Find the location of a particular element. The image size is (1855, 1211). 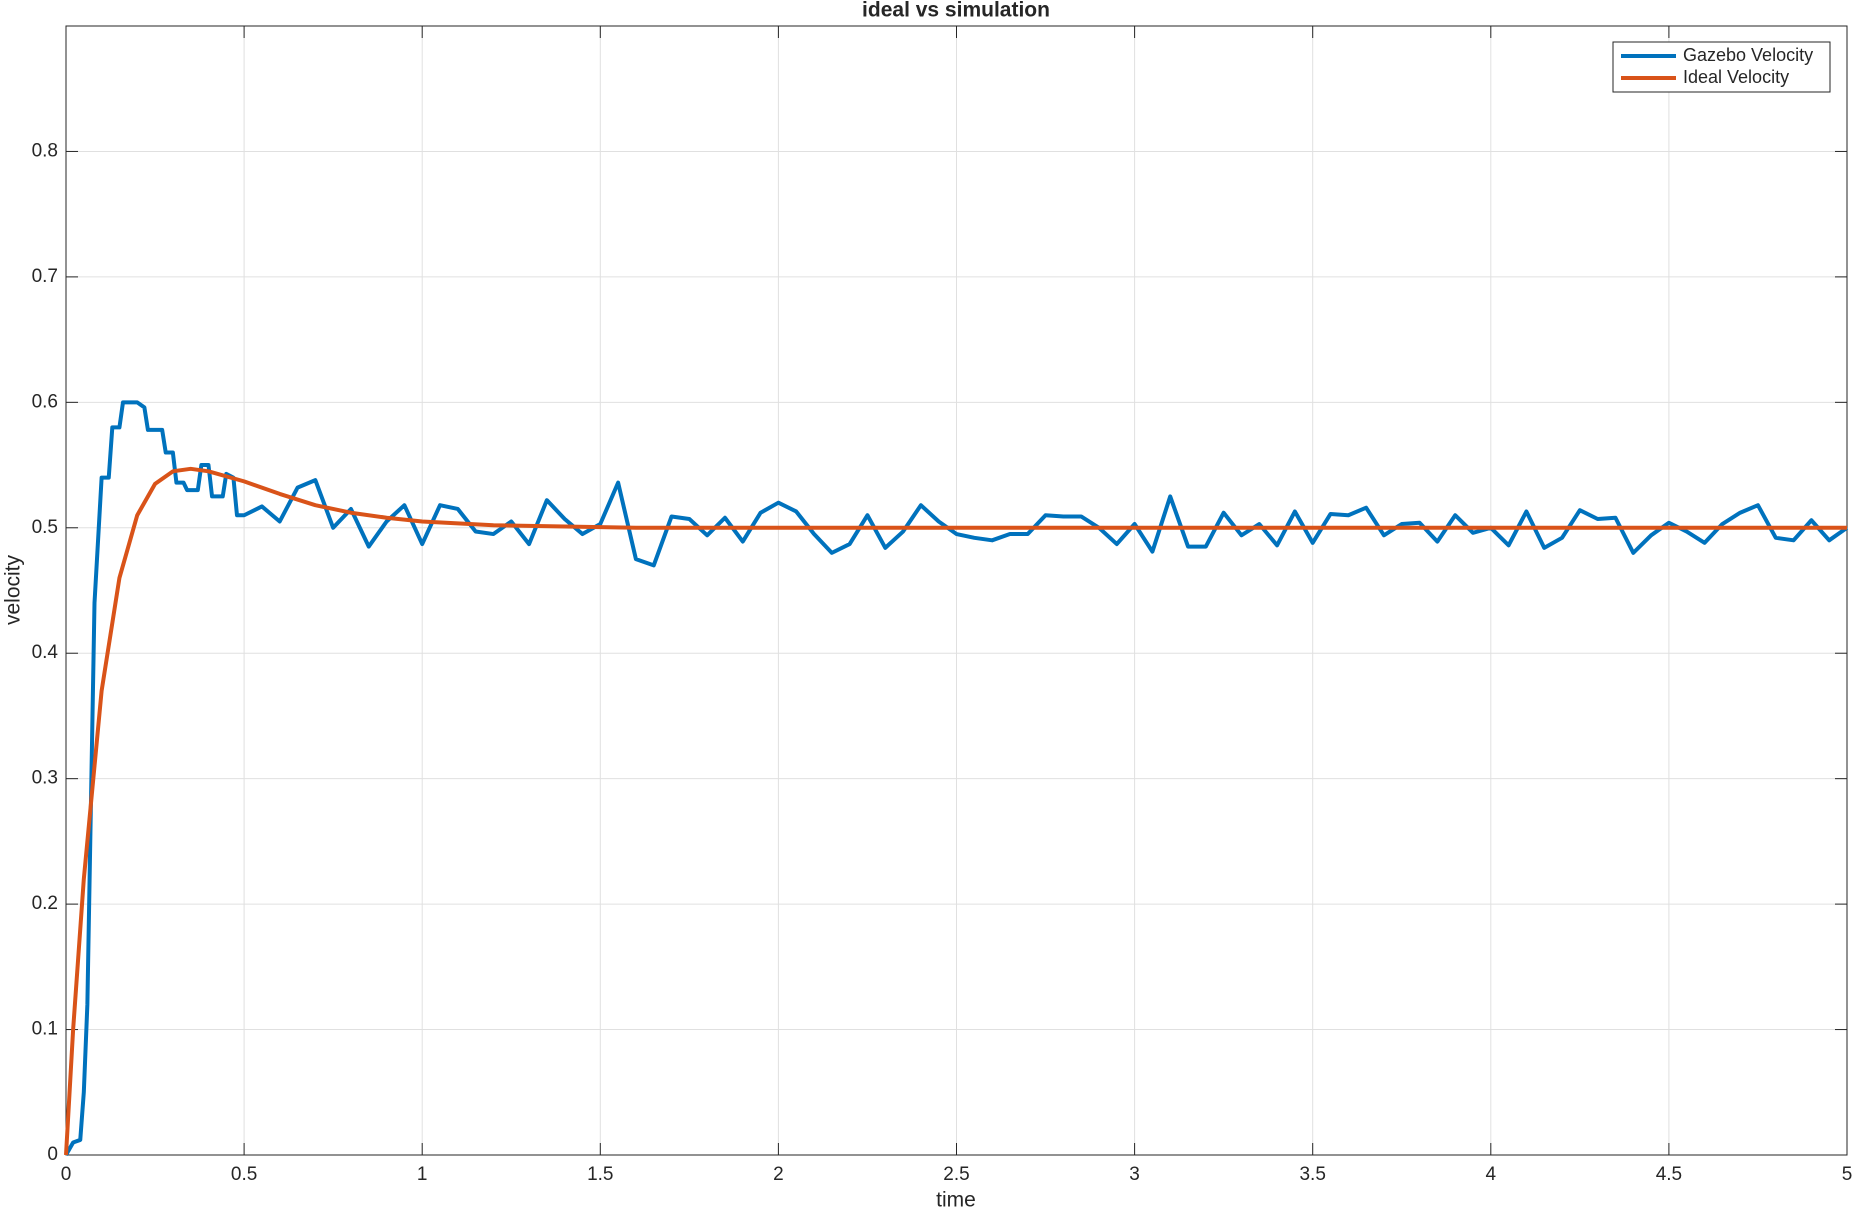

chart-title: ideal vs simulation is located at coordinates (956, 11).